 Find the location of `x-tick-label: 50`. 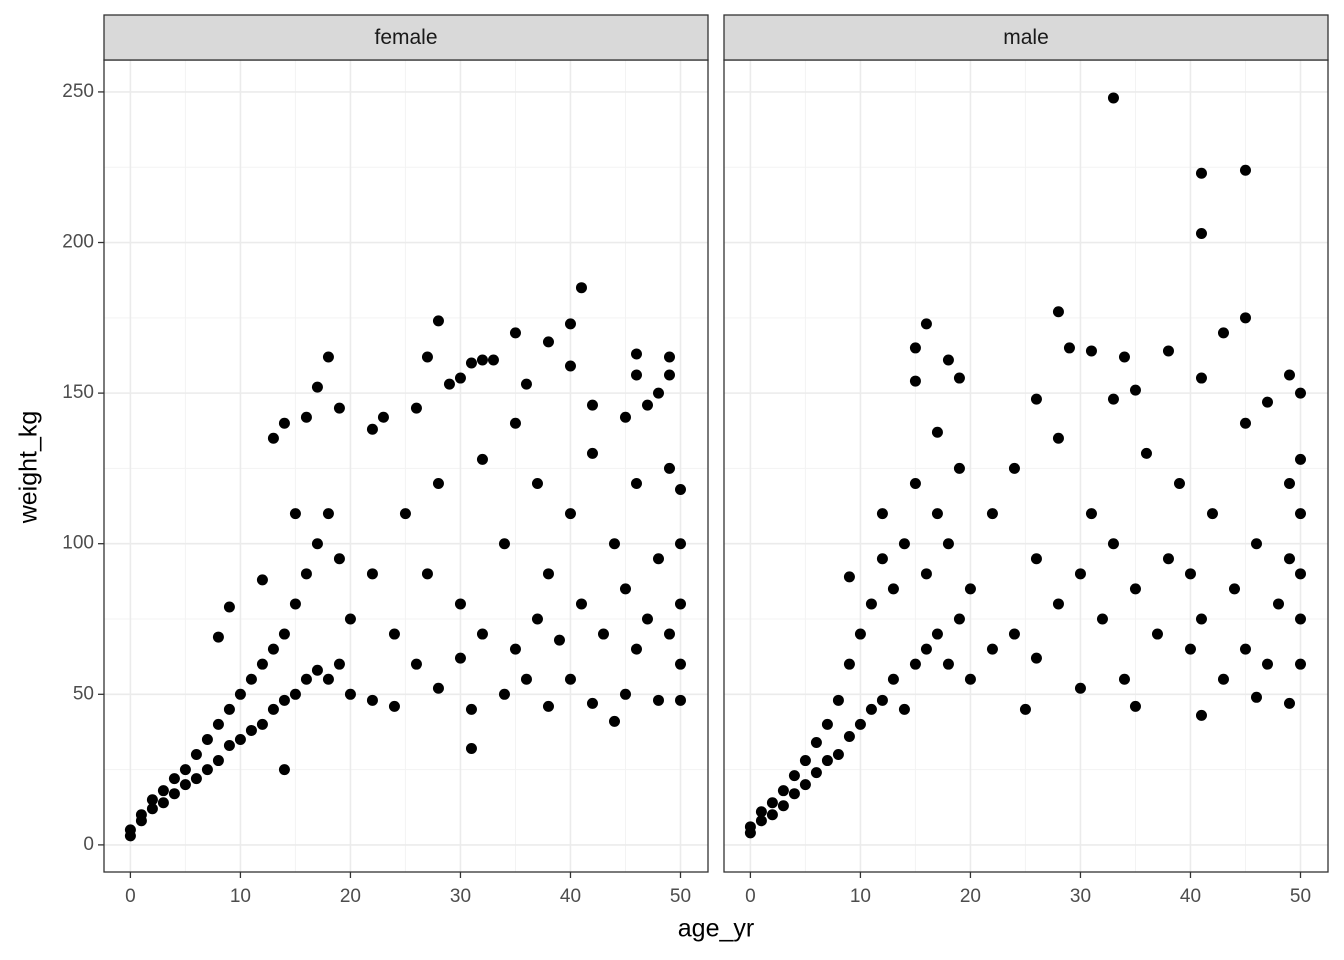

x-tick-label: 50 is located at coordinates (680, 896).